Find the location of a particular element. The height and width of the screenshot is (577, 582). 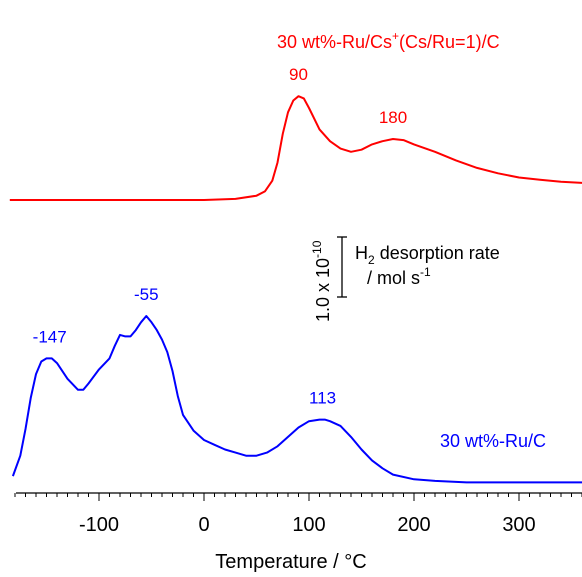

x-tick-label: 200 is located at coordinates (413, 525).